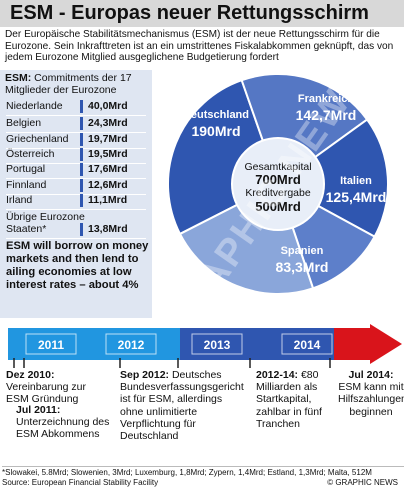  Describe the element at coordinates (26, 185) in the screenshot. I see `member-name: Finnland` at that location.